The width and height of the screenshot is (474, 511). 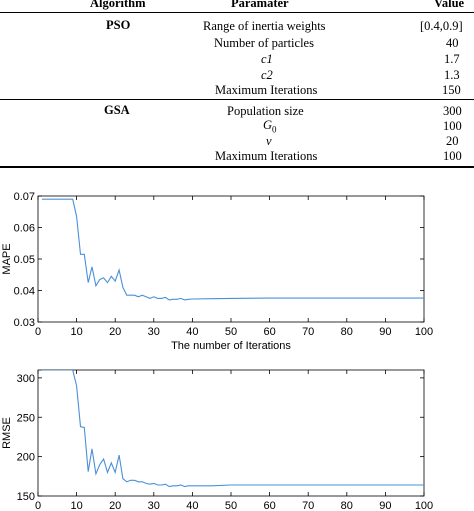 What do you see at coordinates (264, 26) in the screenshot?
I see `pso-param-0: Range of inertia weights` at bounding box center [264, 26].